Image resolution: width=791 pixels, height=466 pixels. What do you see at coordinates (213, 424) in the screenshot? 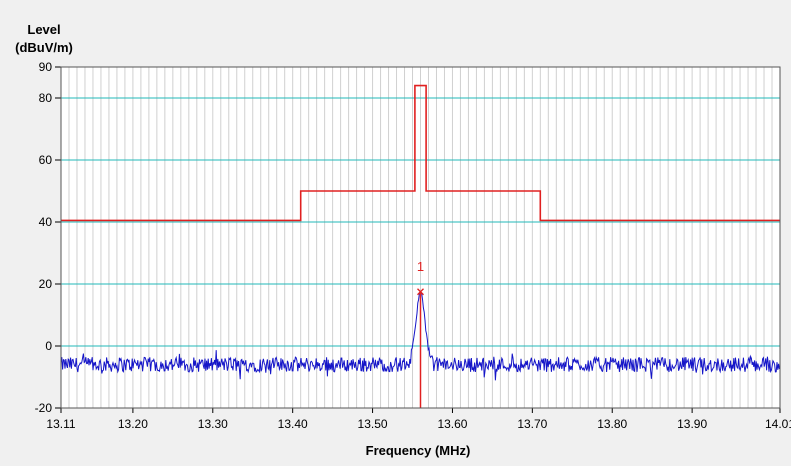
I see `x-tick-label: 13.30` at bounding box center [213, 424].